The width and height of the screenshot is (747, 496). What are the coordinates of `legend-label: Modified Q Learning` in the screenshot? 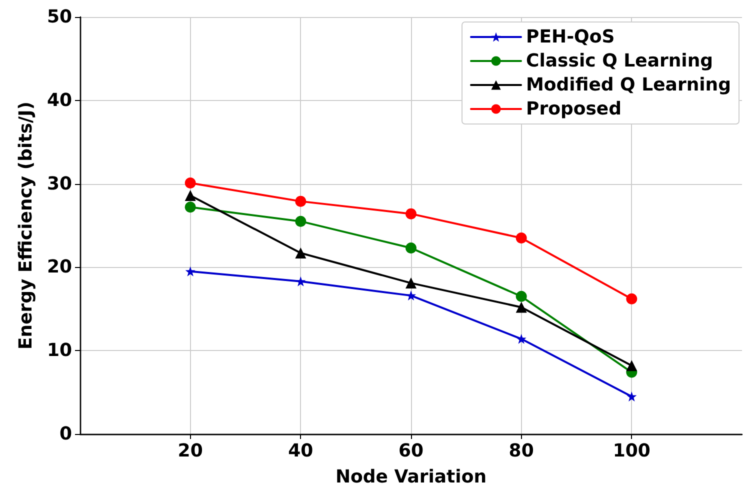 It's located at (629, 85).